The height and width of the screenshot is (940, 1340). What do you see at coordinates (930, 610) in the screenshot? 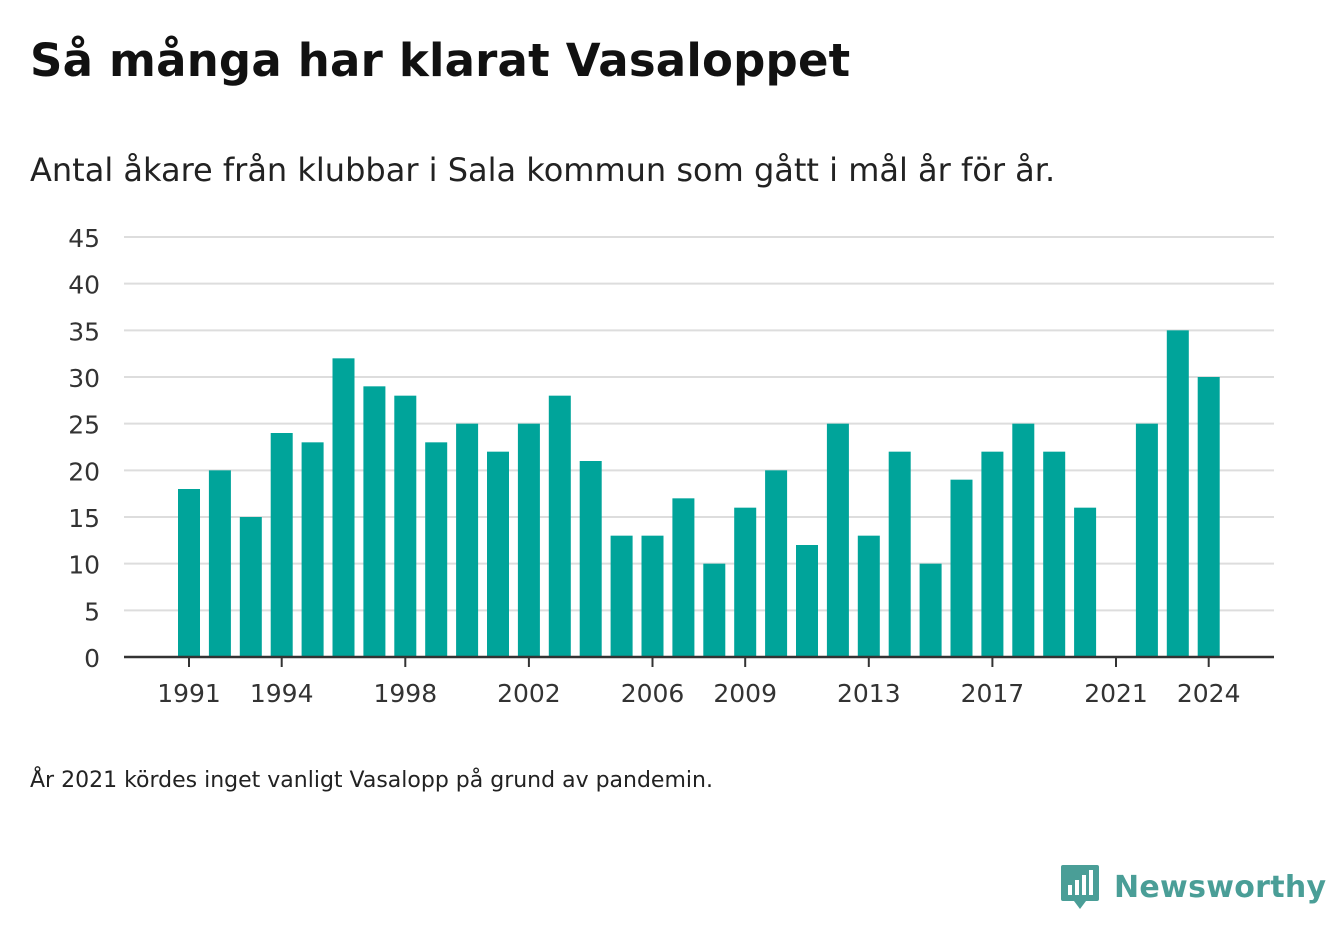
I see `bar-2015` at bounding box center [930, 610].